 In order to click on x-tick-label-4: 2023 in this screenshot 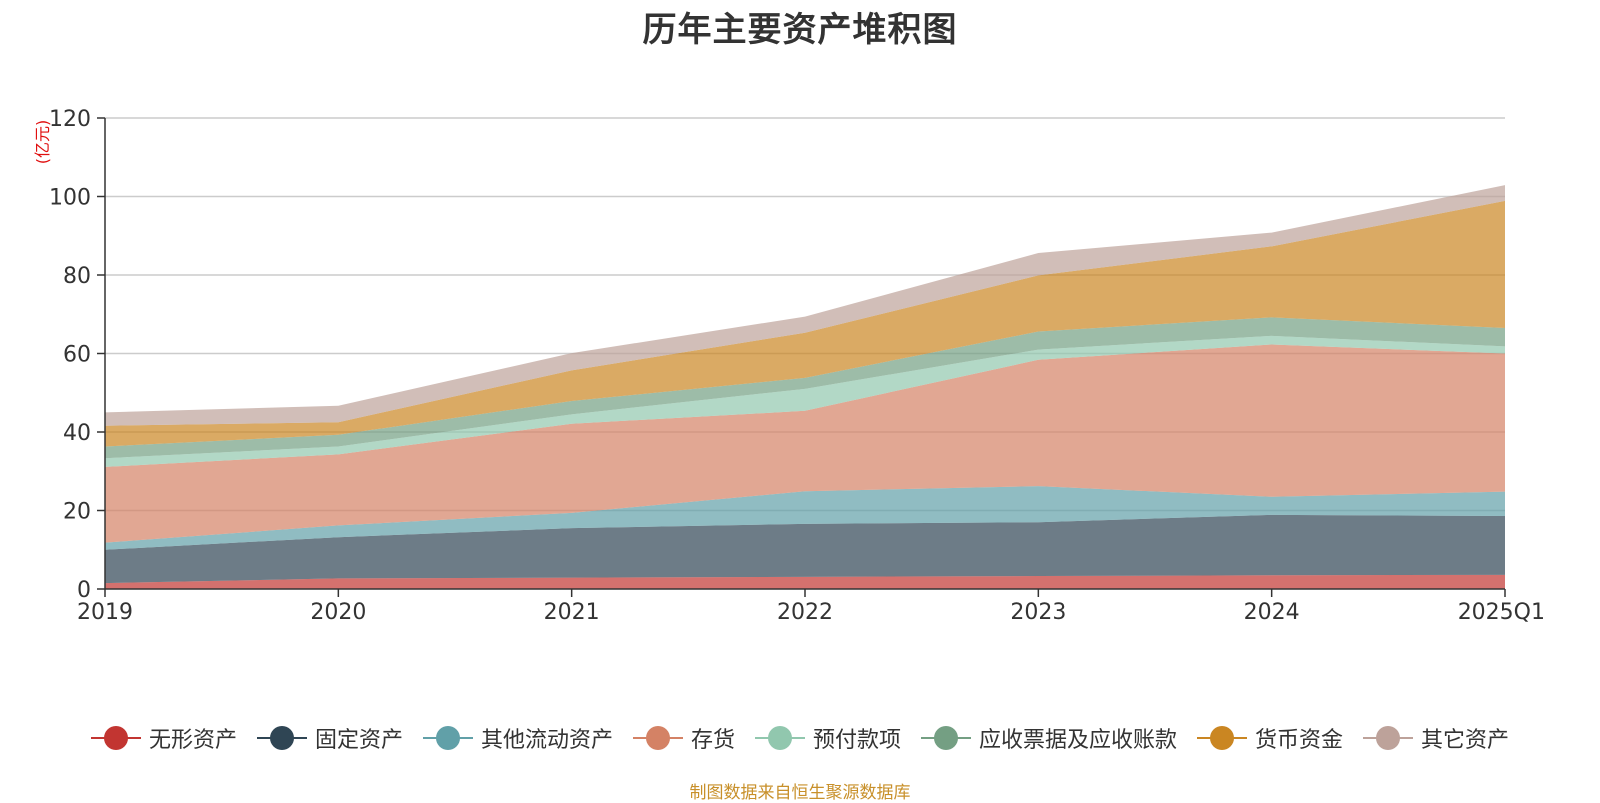, I will do `click(1038, 612)`.